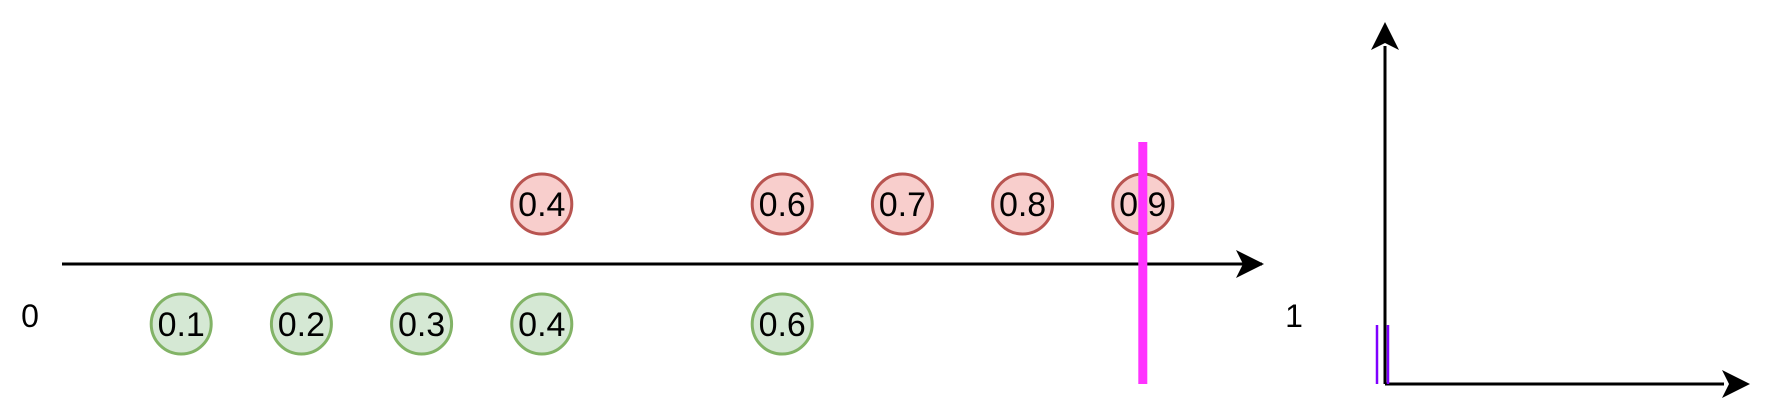 The height and width of the screenshot is (408, 1767). Describe the element at coordinates (842, 204) in the screenshot. I see `positive-circles: 0.40.60.70.80.9` at that location.